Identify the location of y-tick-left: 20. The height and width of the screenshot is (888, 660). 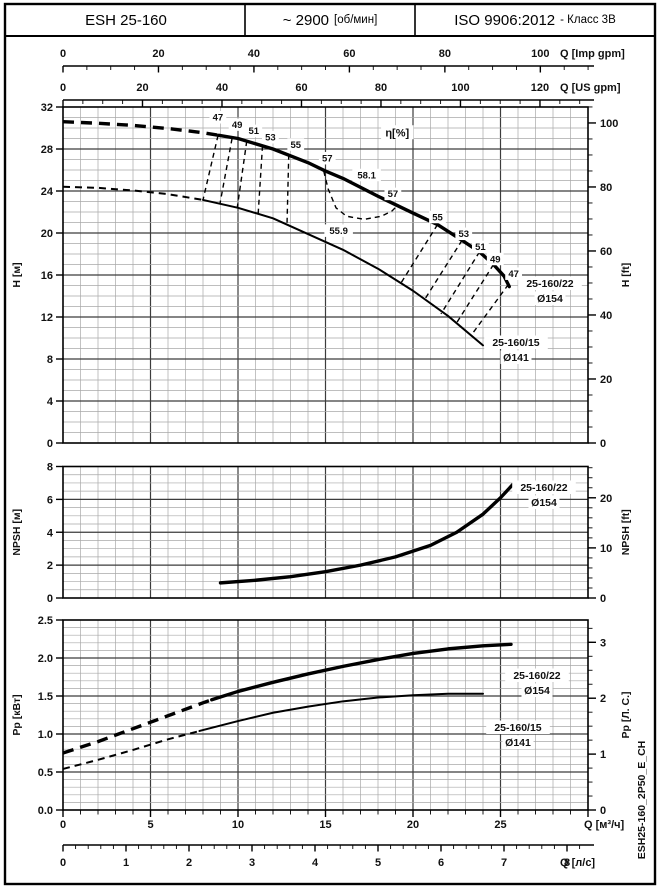
(47, 234).